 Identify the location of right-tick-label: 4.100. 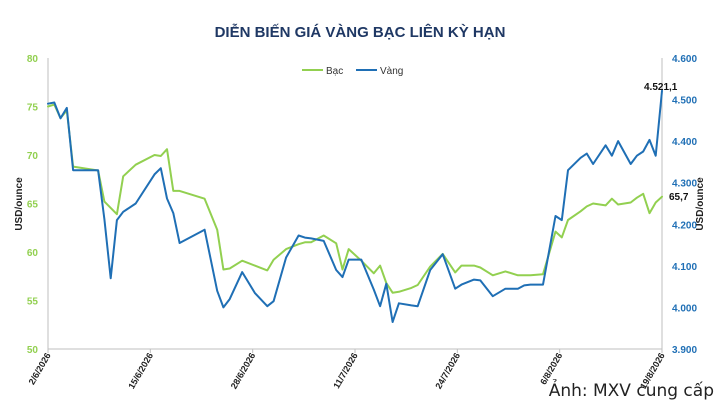
(684, 267).